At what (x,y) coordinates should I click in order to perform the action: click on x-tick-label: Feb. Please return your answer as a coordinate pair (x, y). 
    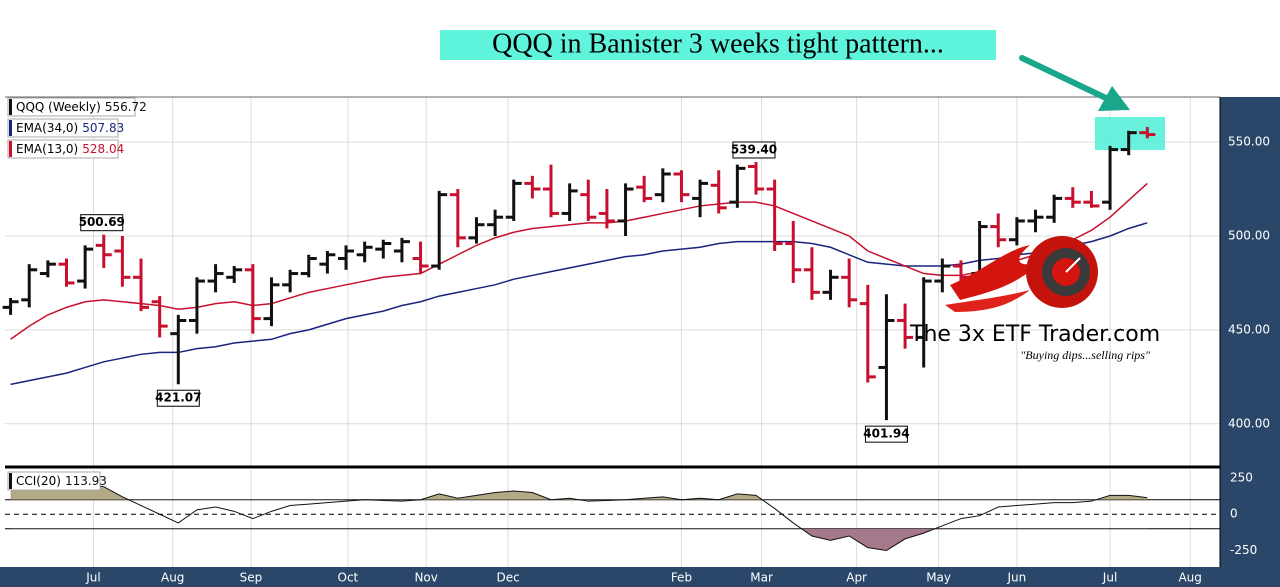
    Looking at the image, I should click on (681, 578).